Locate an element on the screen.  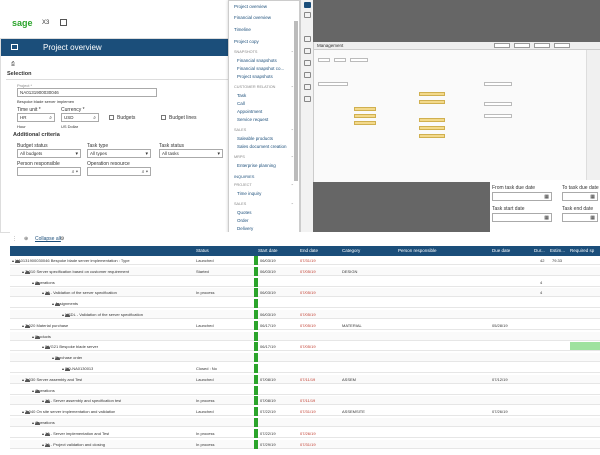
menu-item-quotes: Quotes is located at coordinates (244, 212).